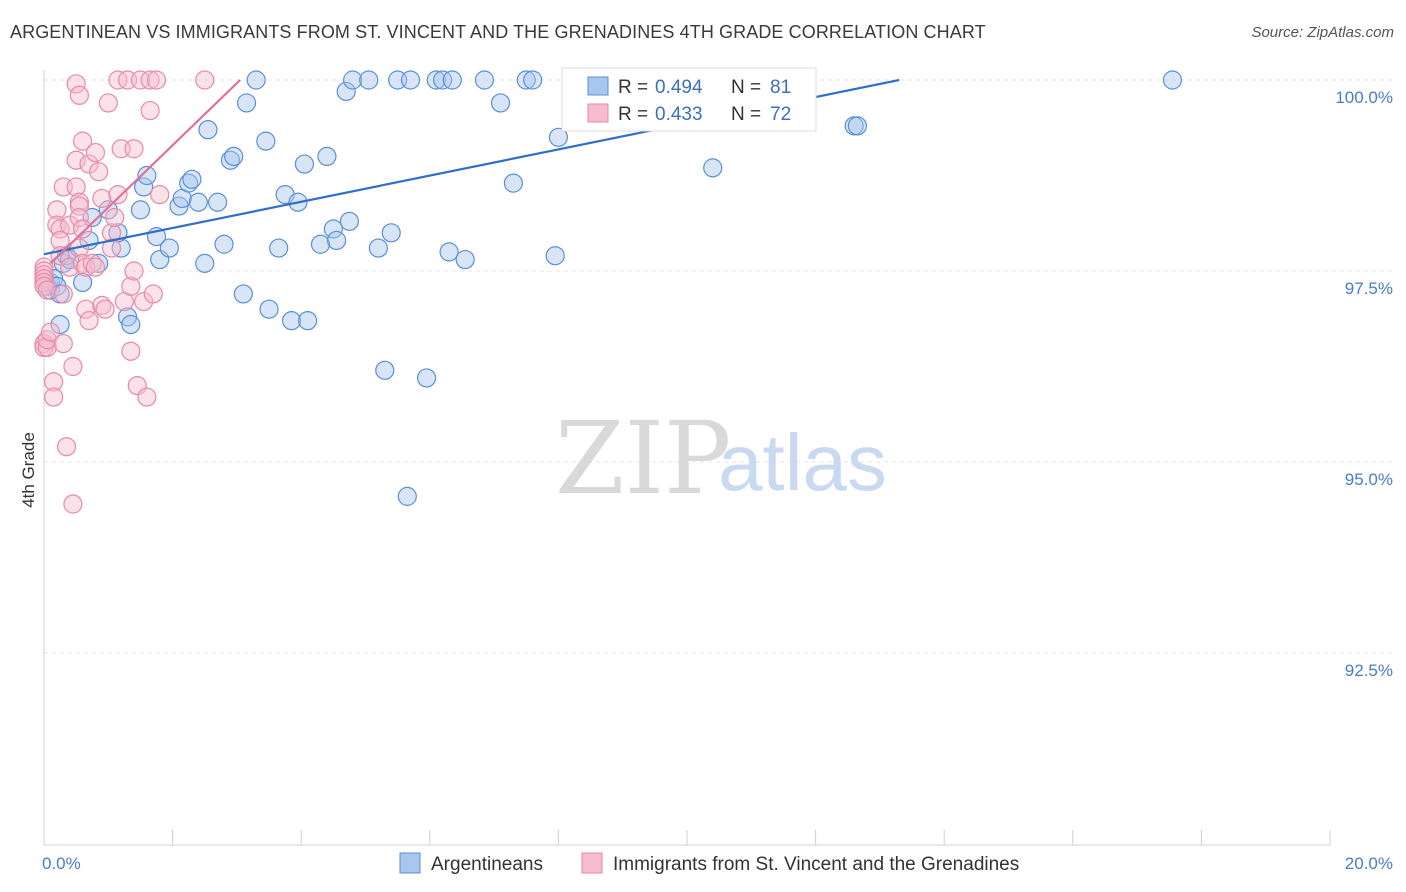 The width and height of the screenshot is (1406, 892). What do you see at coordinates (410, 863) in the screenshot?
I see `bottom-legend-swatch-argentineans` at bounding box center [410, 863].